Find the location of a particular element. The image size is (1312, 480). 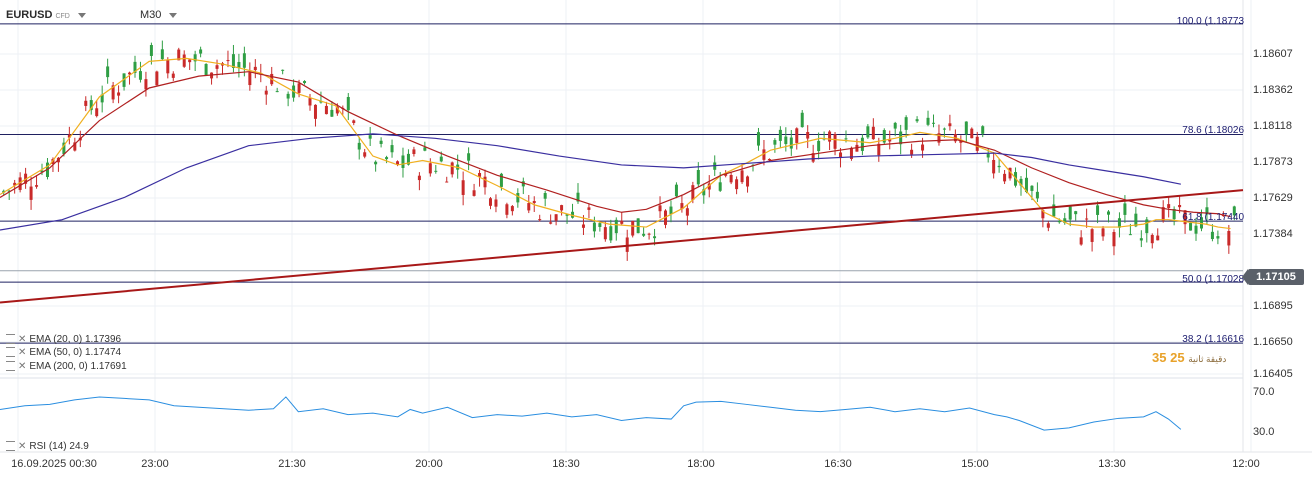

indicator-ema200: ✕ EMA (200, 0) 1.17691 is located at coordinates (66, 366).